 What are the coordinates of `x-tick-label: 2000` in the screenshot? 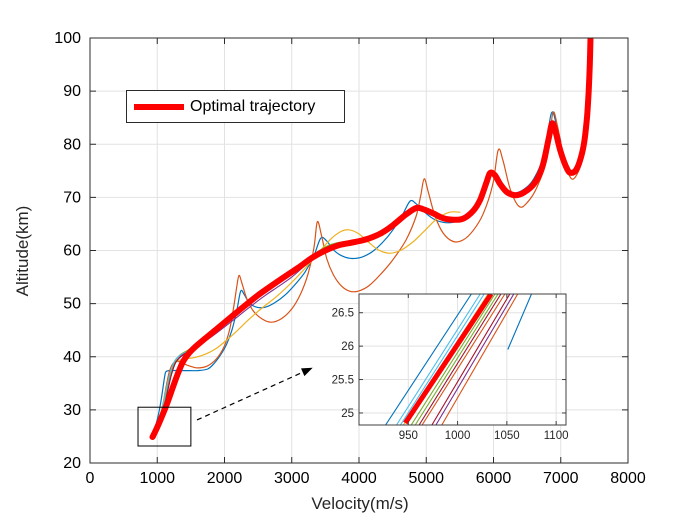 It's located at (225, 478).